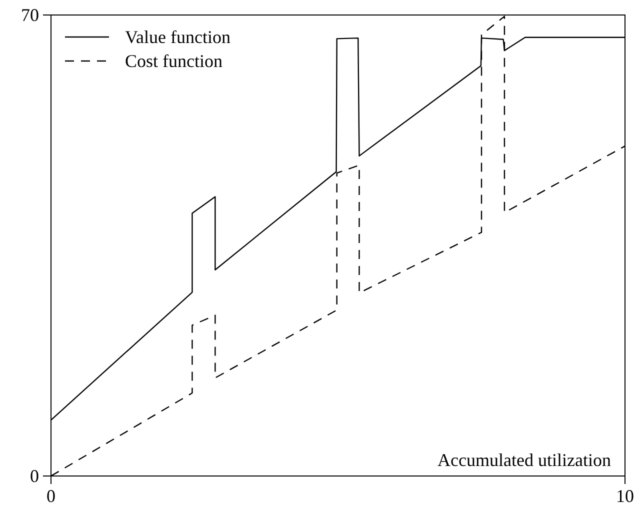  I want to click on legend-label: Cost function, so click(173, 61).